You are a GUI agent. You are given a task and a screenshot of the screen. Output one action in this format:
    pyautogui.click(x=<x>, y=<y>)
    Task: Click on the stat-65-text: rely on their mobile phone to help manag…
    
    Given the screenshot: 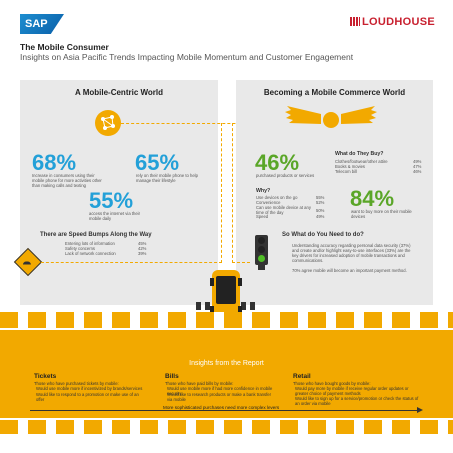 What is the action you would take?
    pyautogui.click(x=167, y=178)
    